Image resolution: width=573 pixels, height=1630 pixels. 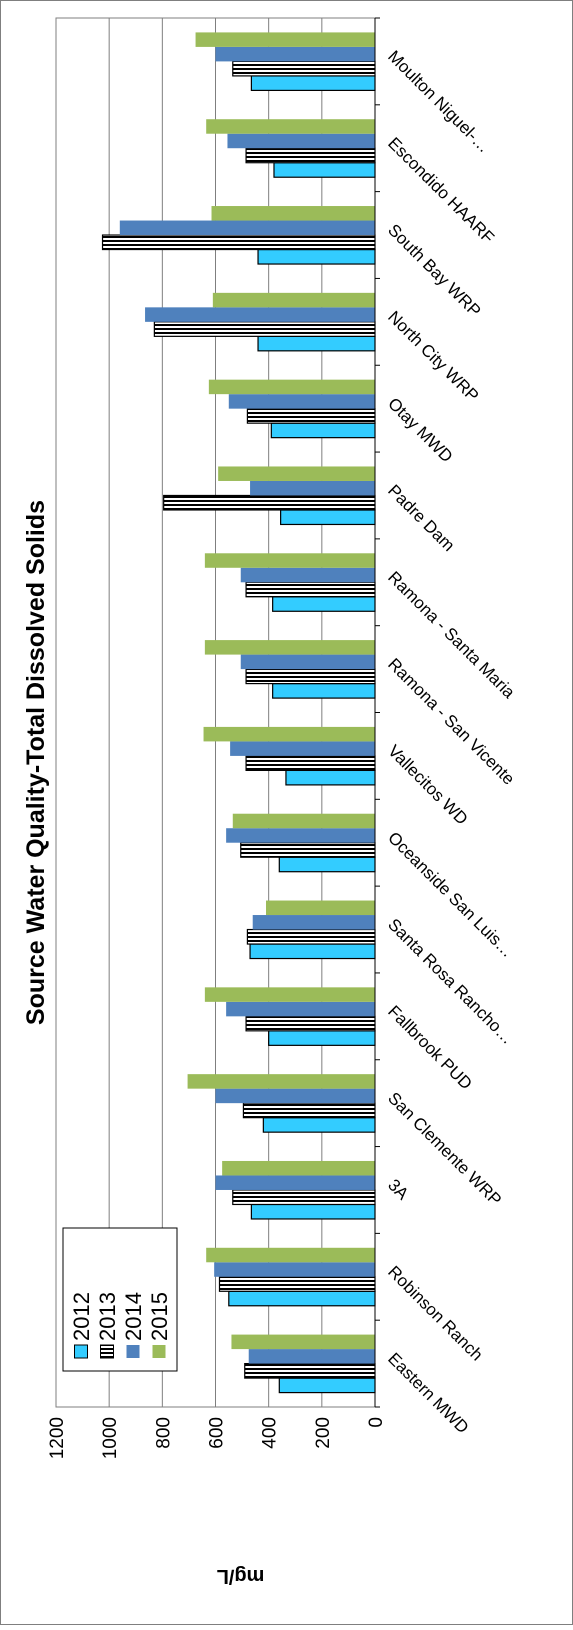 I want to click on legend-swatch-2013, so click(x=107, y=1351).